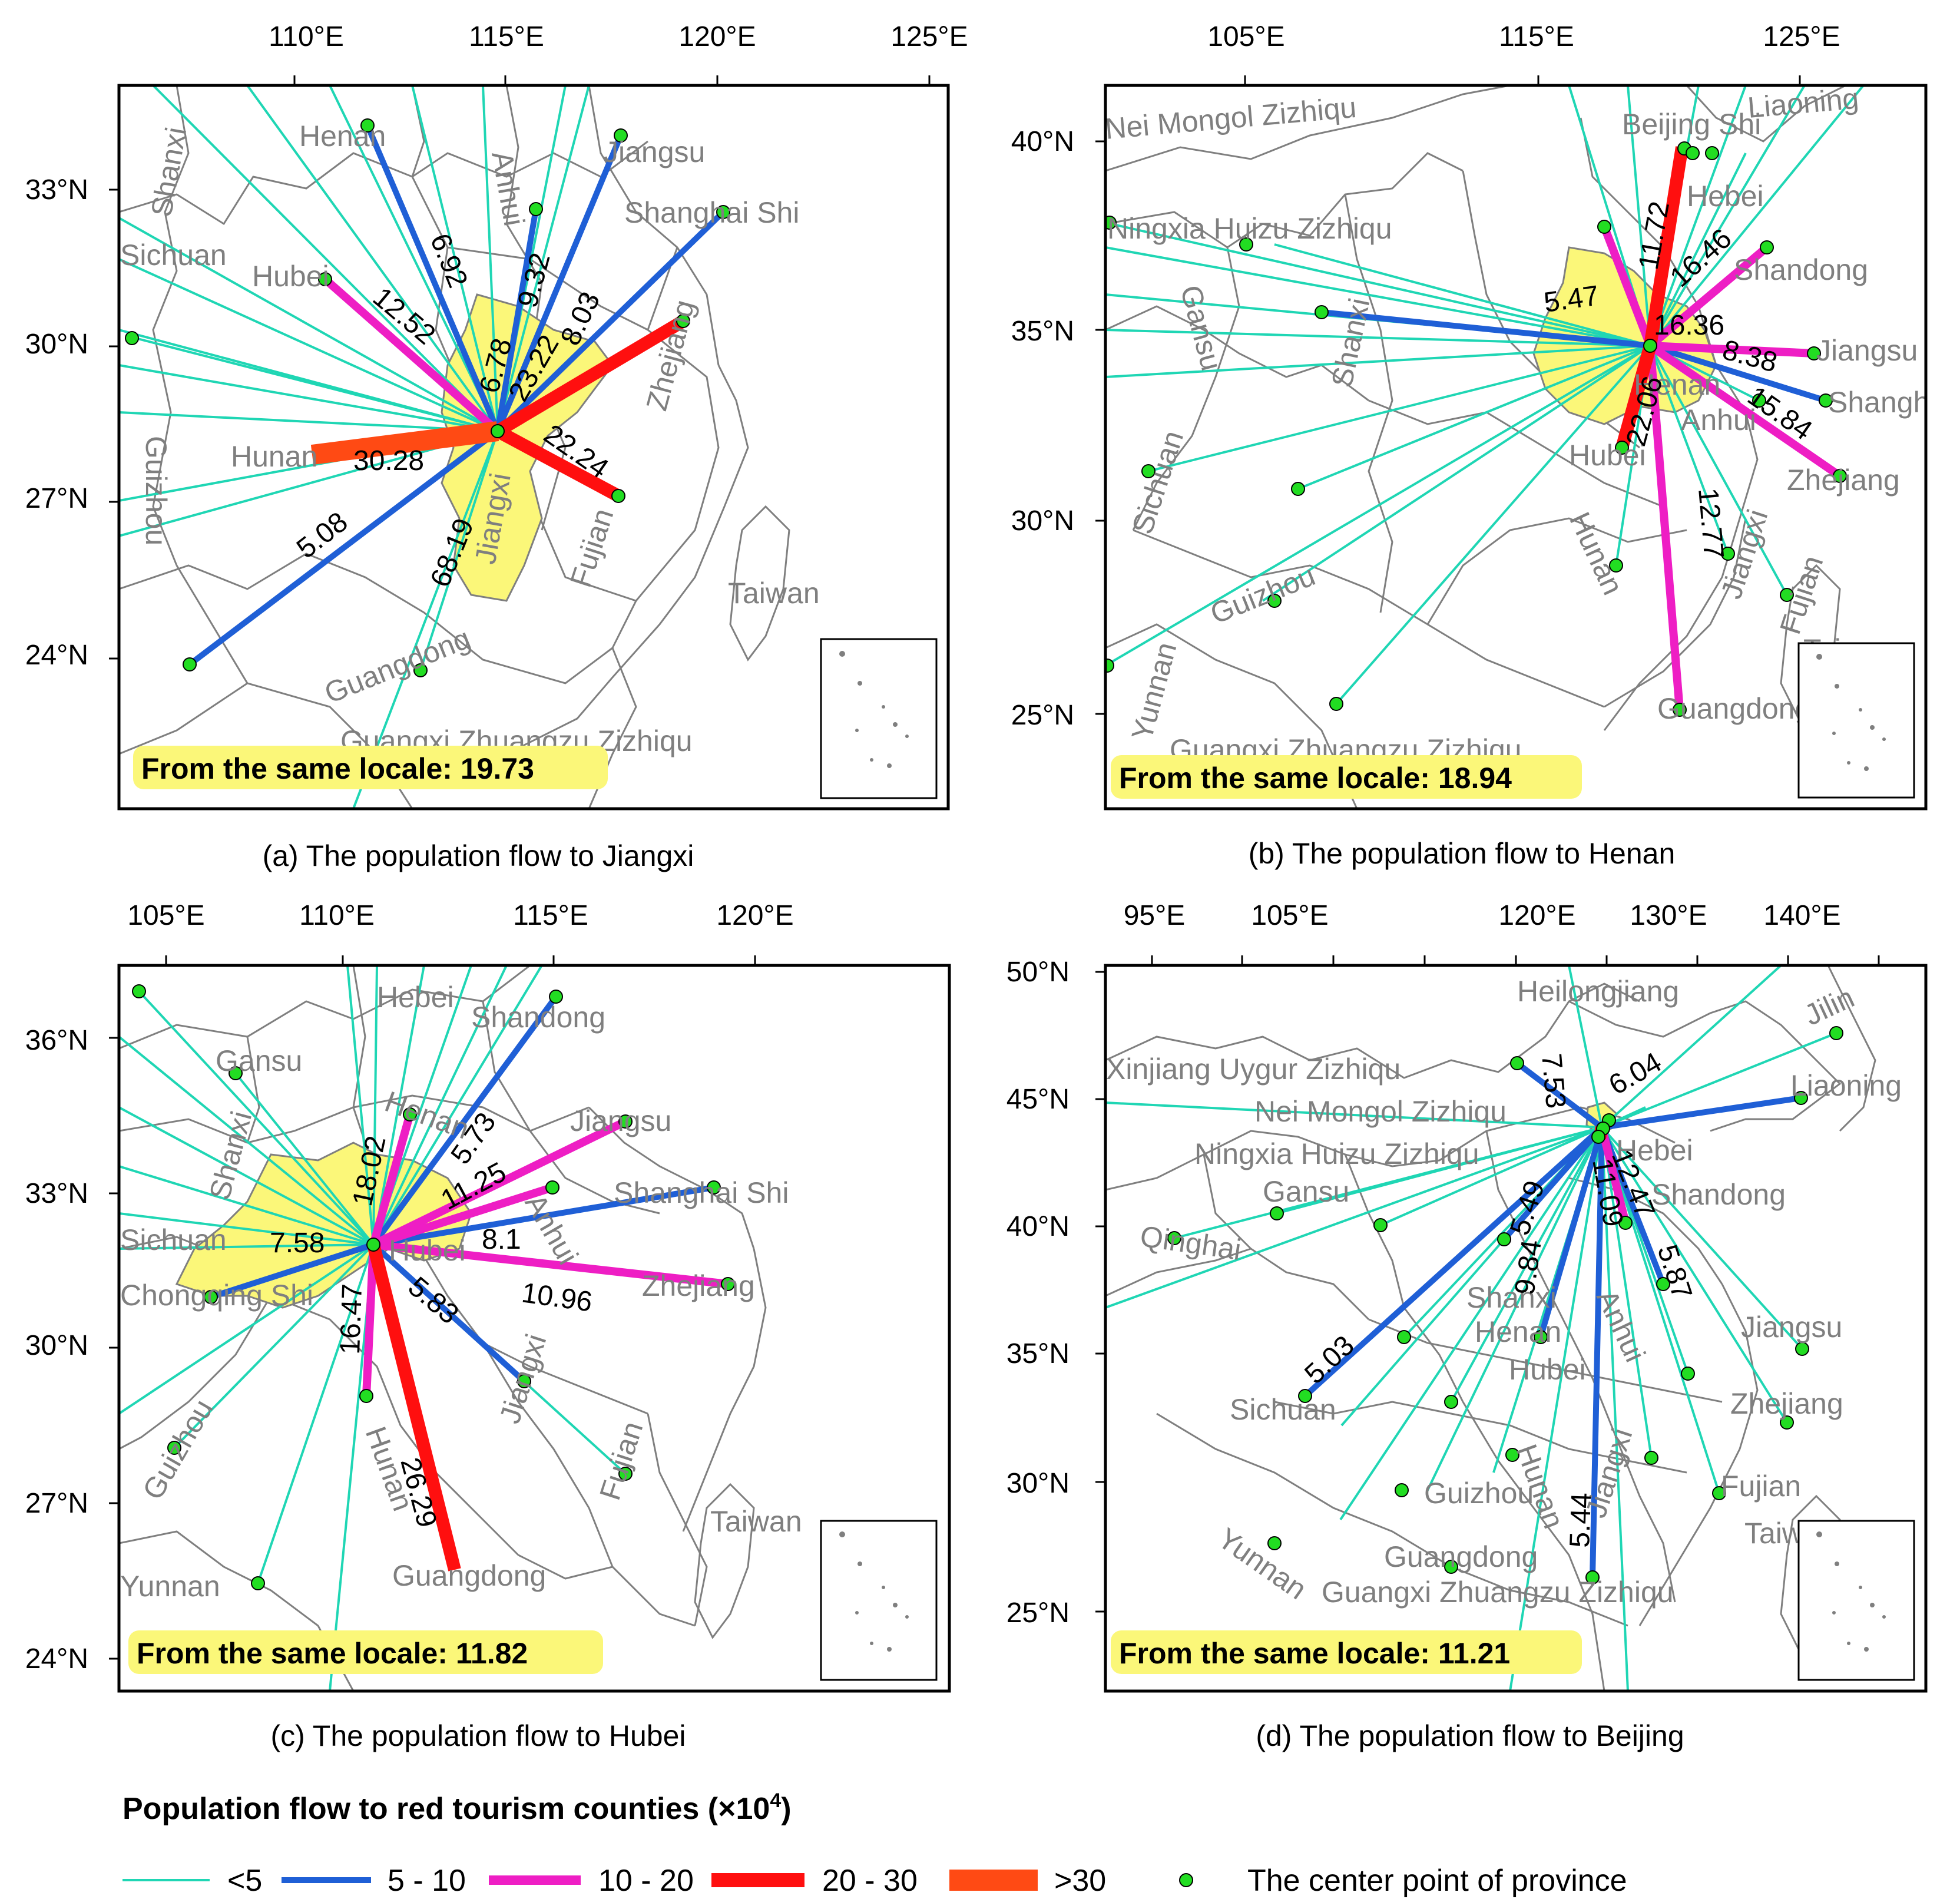 This screenshot has width=1960, height=1899. Describe the element at coordinates (1476, 429) in the screenshot. I see `center-points-b` at that location.